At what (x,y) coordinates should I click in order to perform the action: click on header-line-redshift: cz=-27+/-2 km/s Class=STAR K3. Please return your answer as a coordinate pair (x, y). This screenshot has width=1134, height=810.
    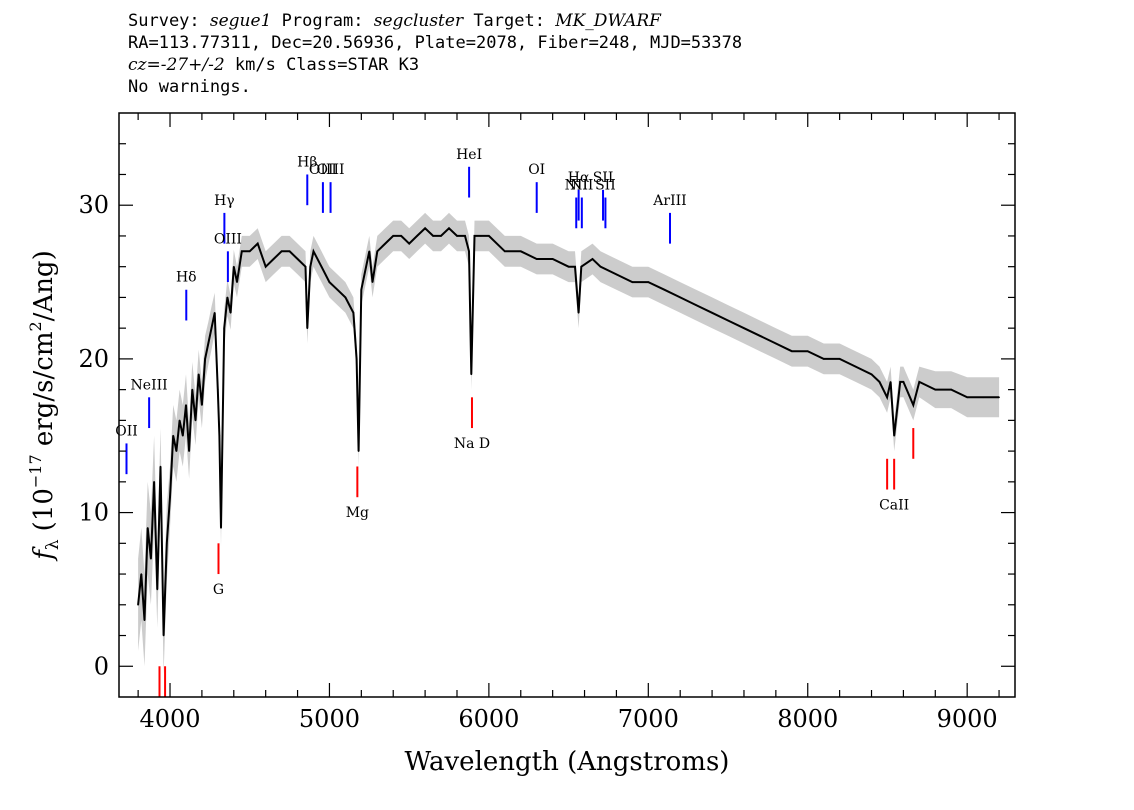
    Looking at the image, I should click on (435, 65).